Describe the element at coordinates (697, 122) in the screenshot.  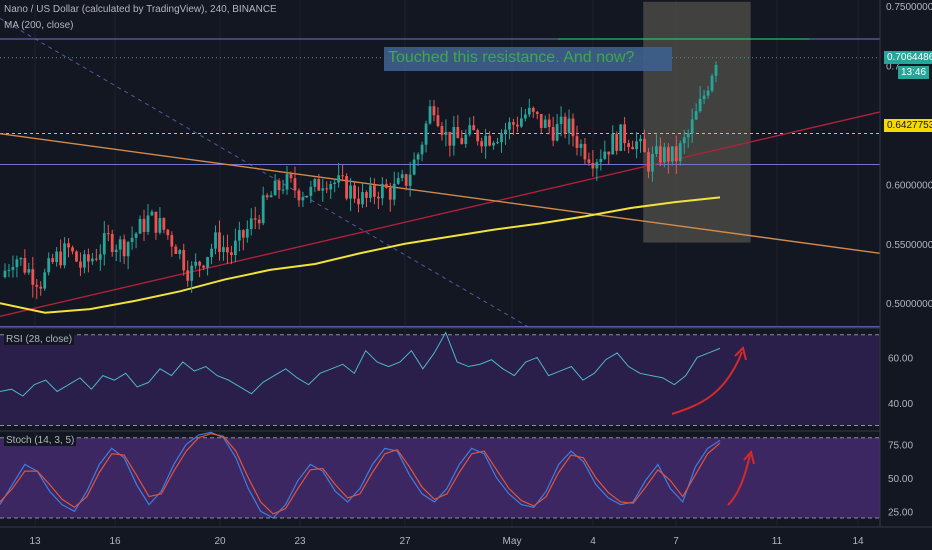
I see `shaded-region` at that location.